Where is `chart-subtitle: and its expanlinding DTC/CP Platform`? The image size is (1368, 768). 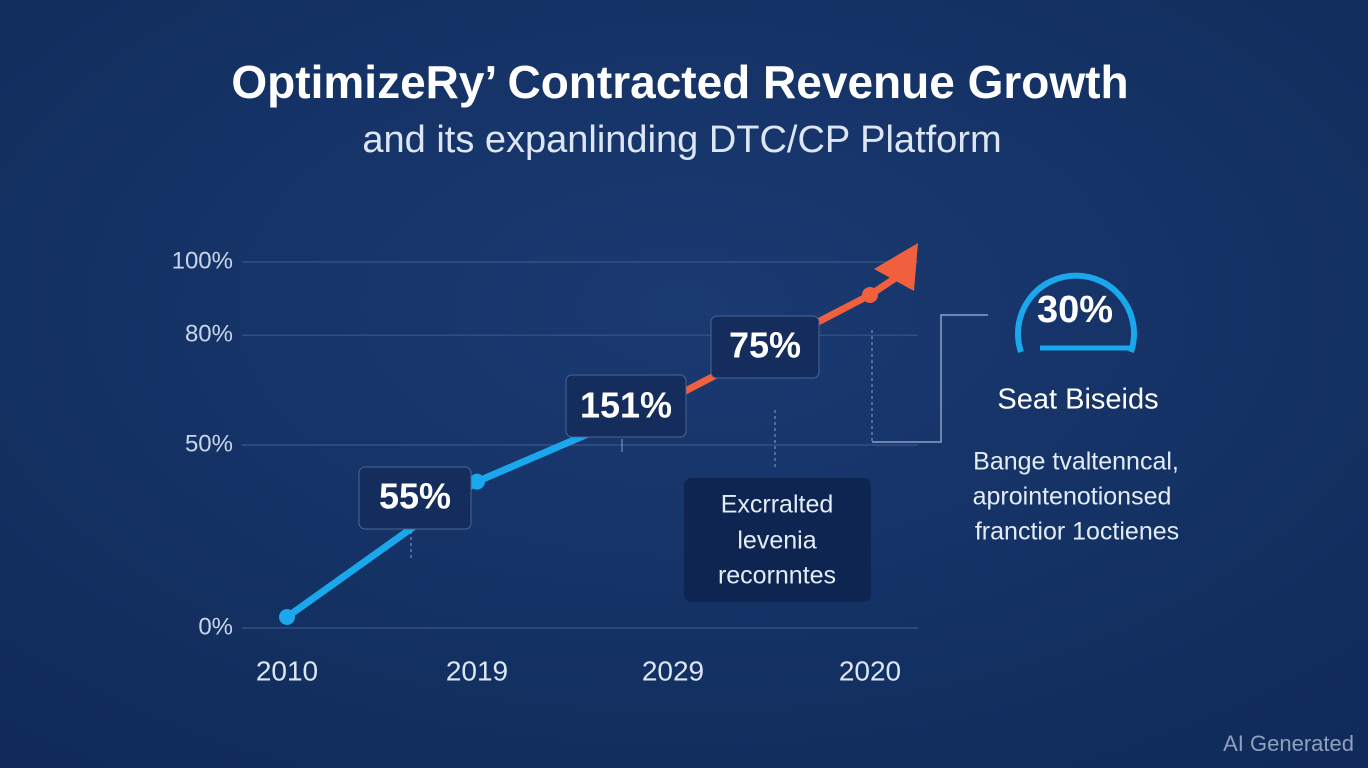 chart-subtitle: and its expanlinding DTC/CP Platform is located at coordinates (681, 140).